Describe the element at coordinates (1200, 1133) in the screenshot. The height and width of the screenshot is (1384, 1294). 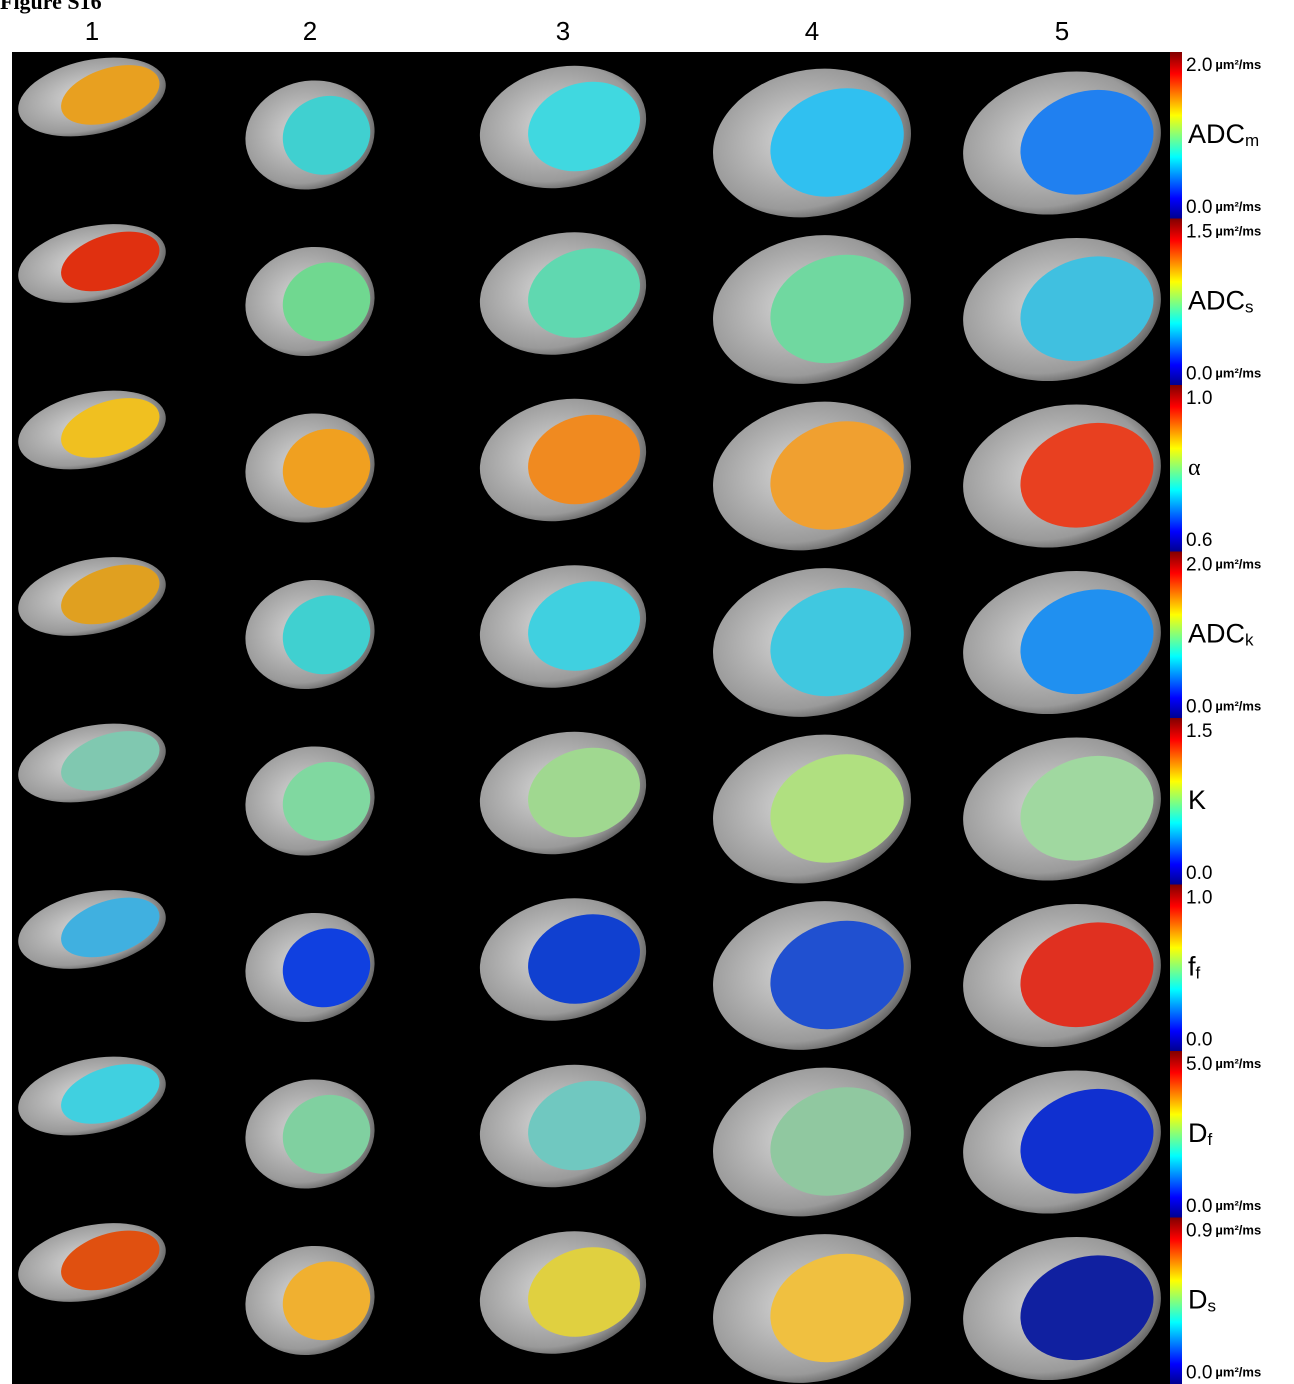
I see `parameter-name: Df` at that location.